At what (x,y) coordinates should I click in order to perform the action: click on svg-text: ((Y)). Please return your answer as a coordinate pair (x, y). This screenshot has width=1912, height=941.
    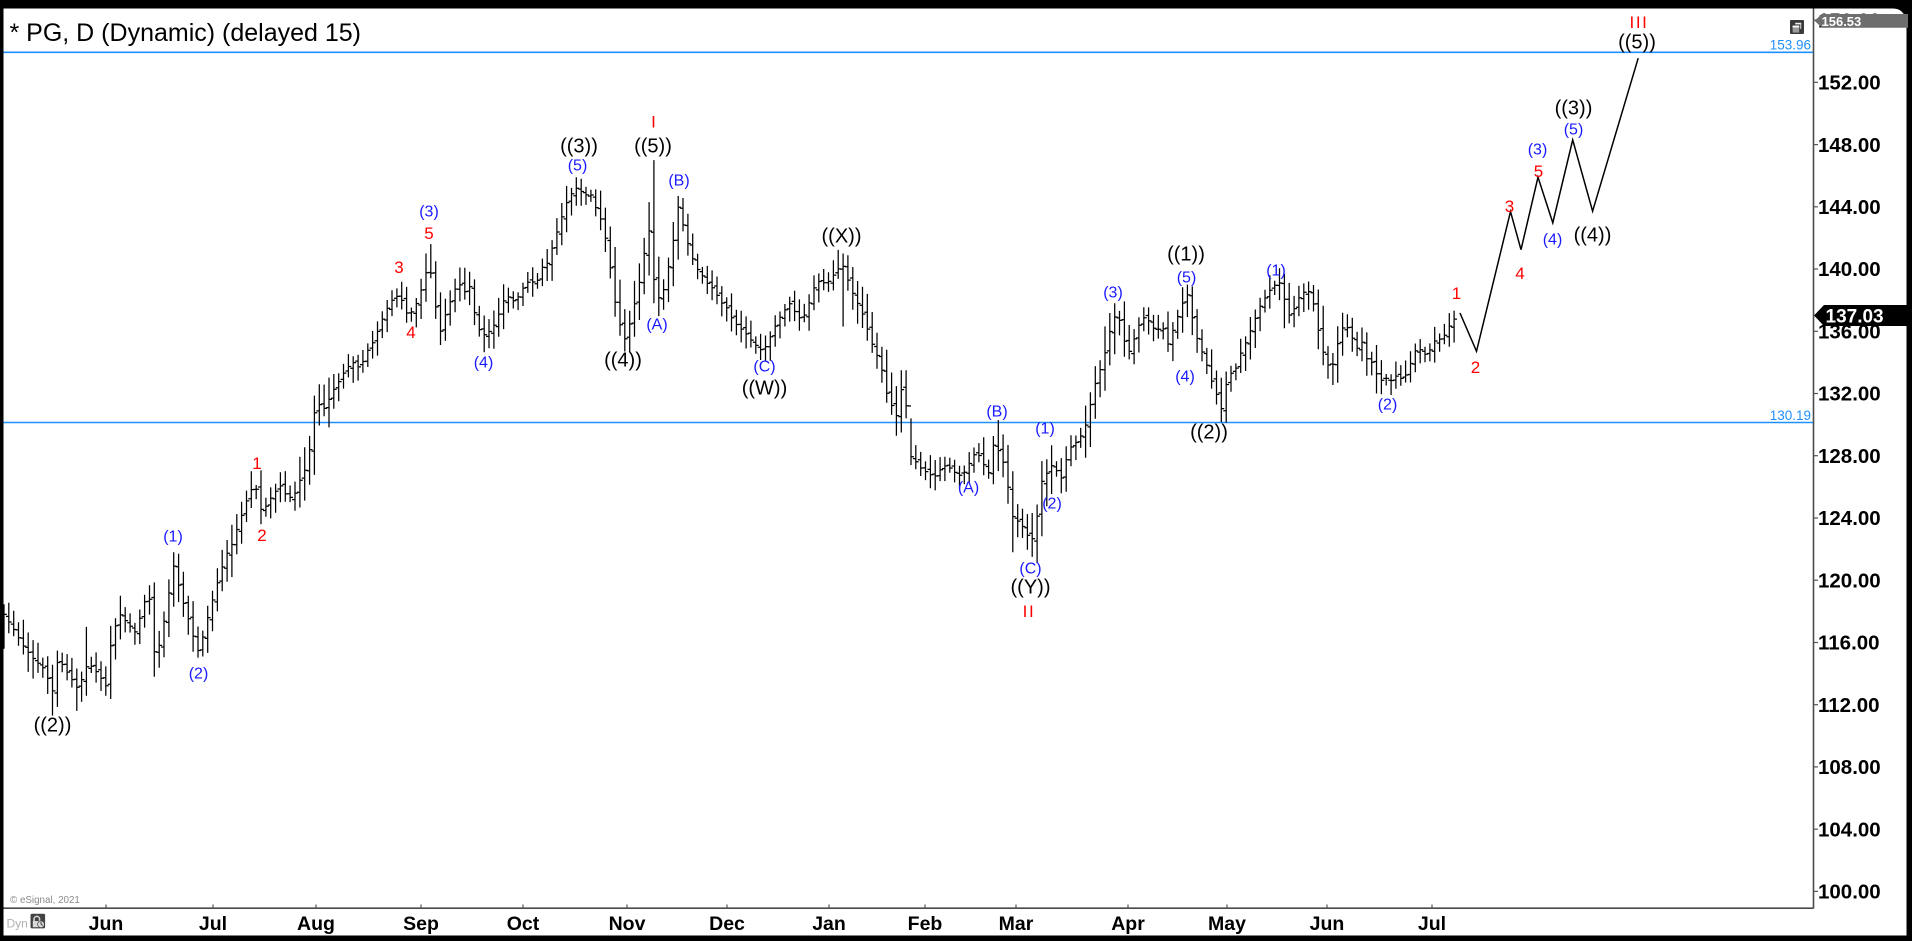
    Looking at the image, I should click on (1031, 588).